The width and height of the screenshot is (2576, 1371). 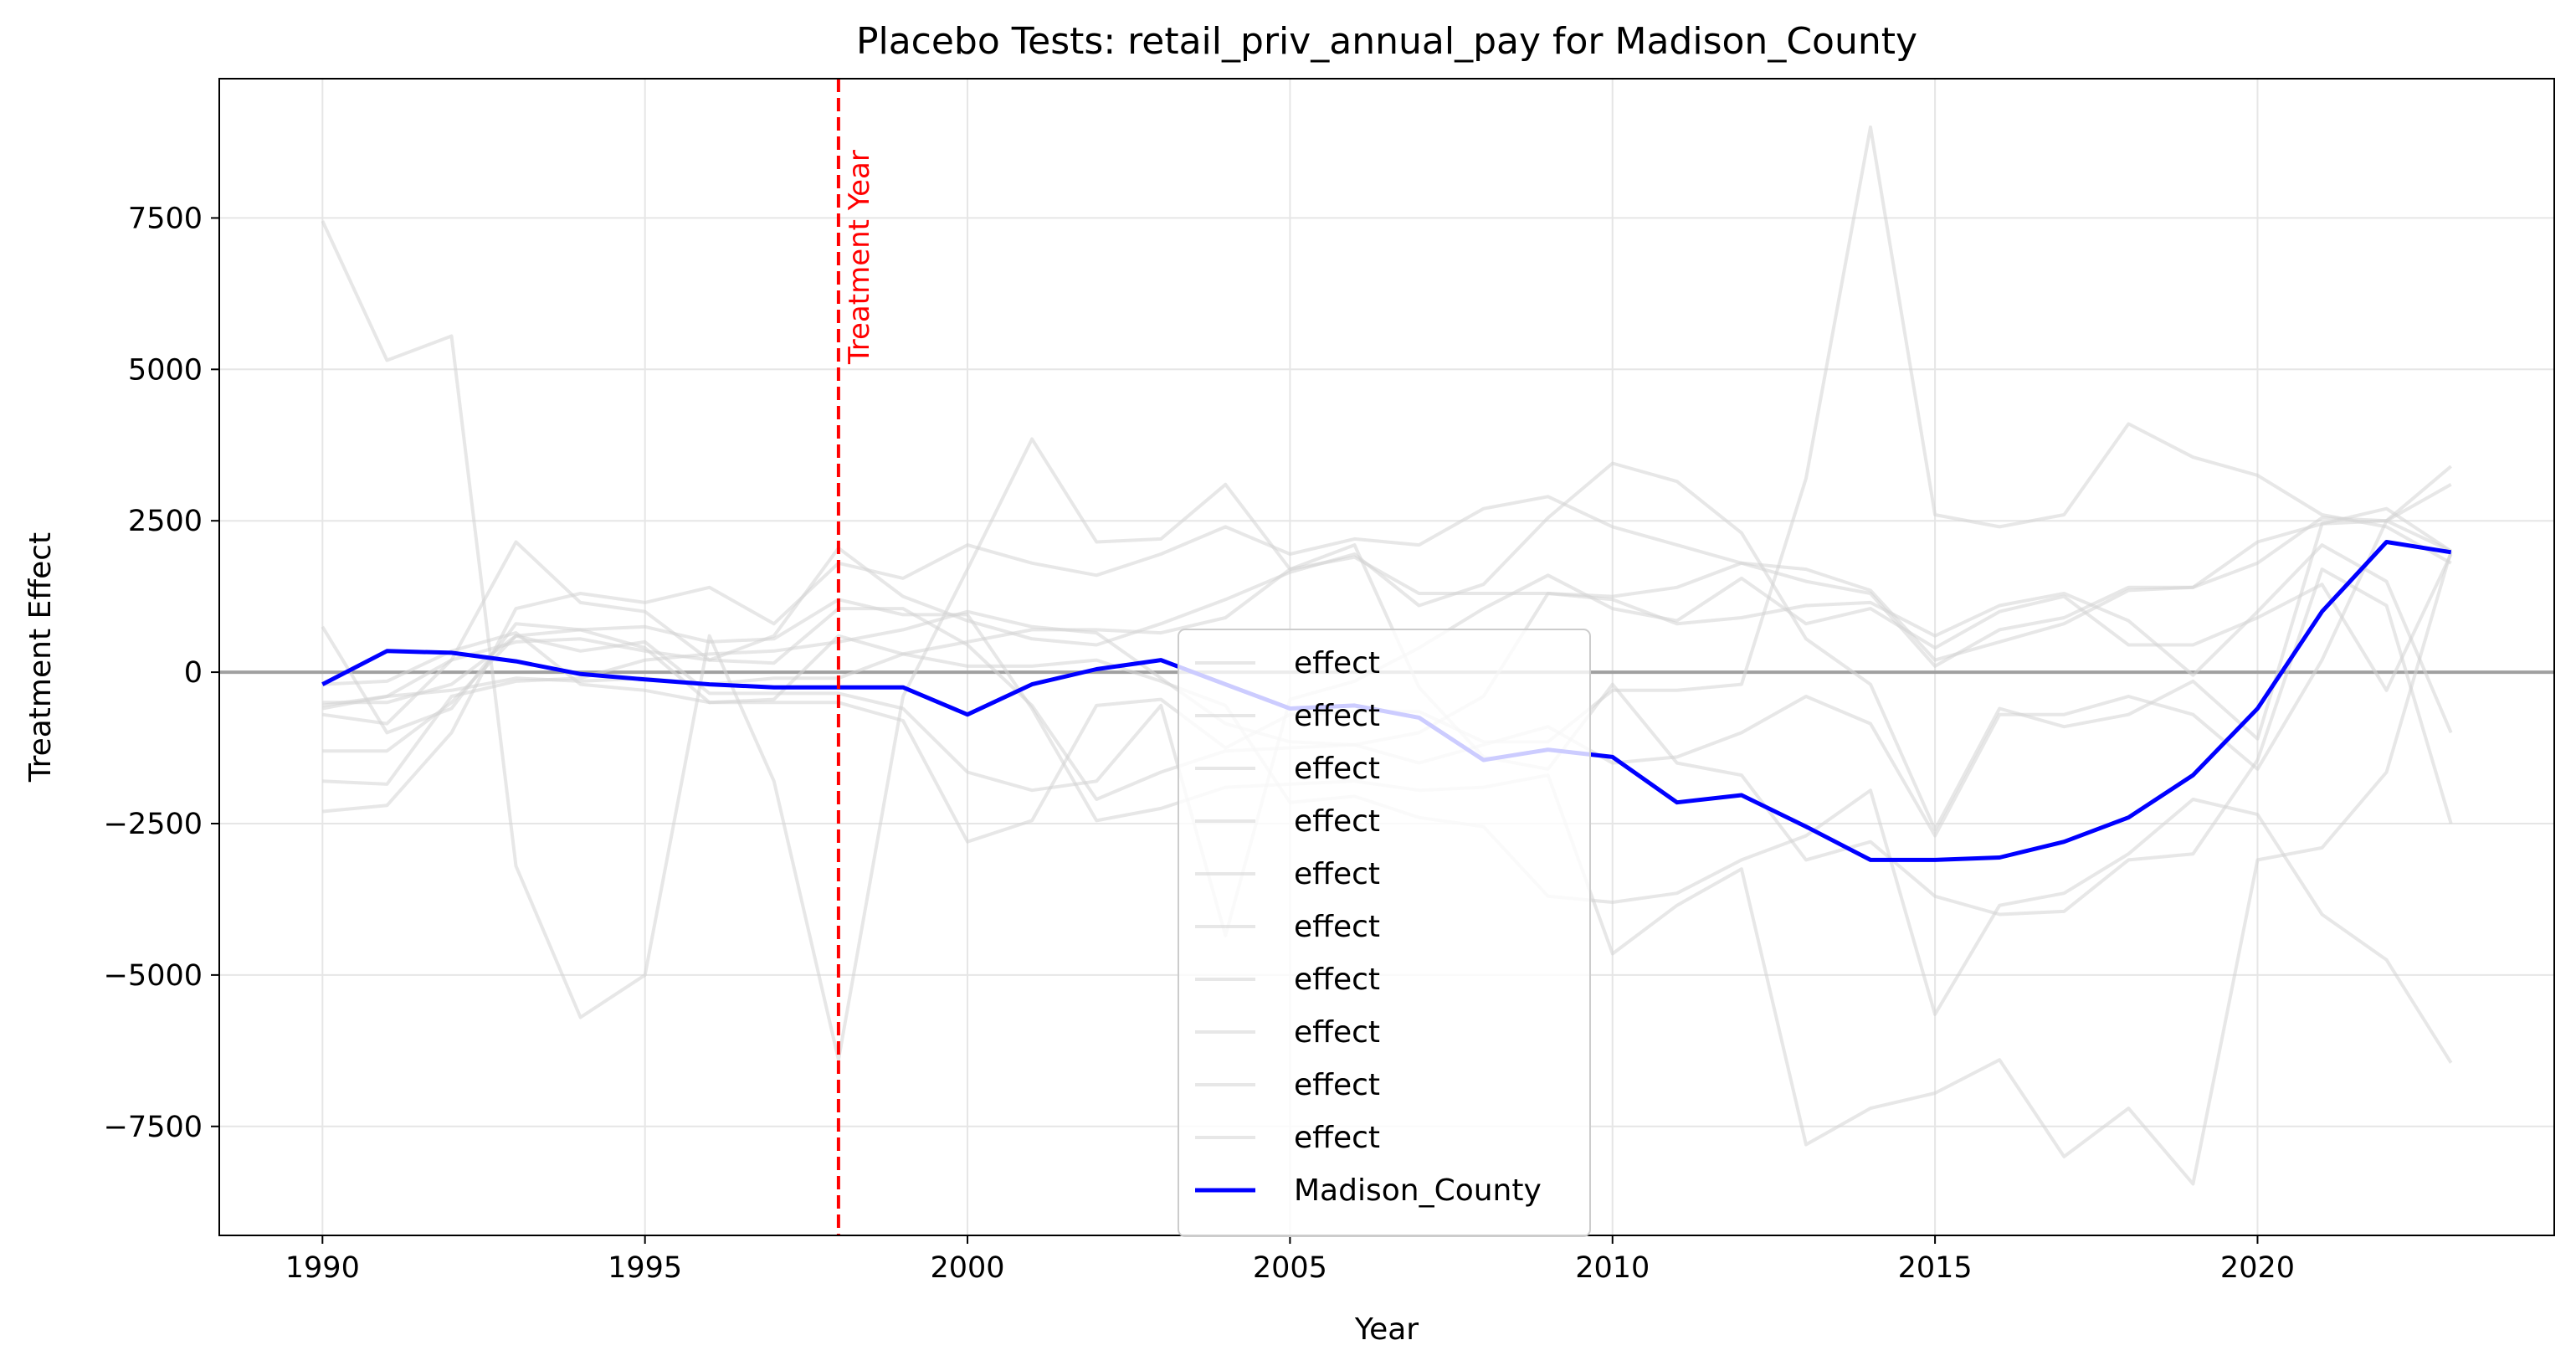 What do you see at coordinates (1612, 1268) in the screenshot?
I see `x-tick-label: 2010` at bounding box center [1612, 1268].